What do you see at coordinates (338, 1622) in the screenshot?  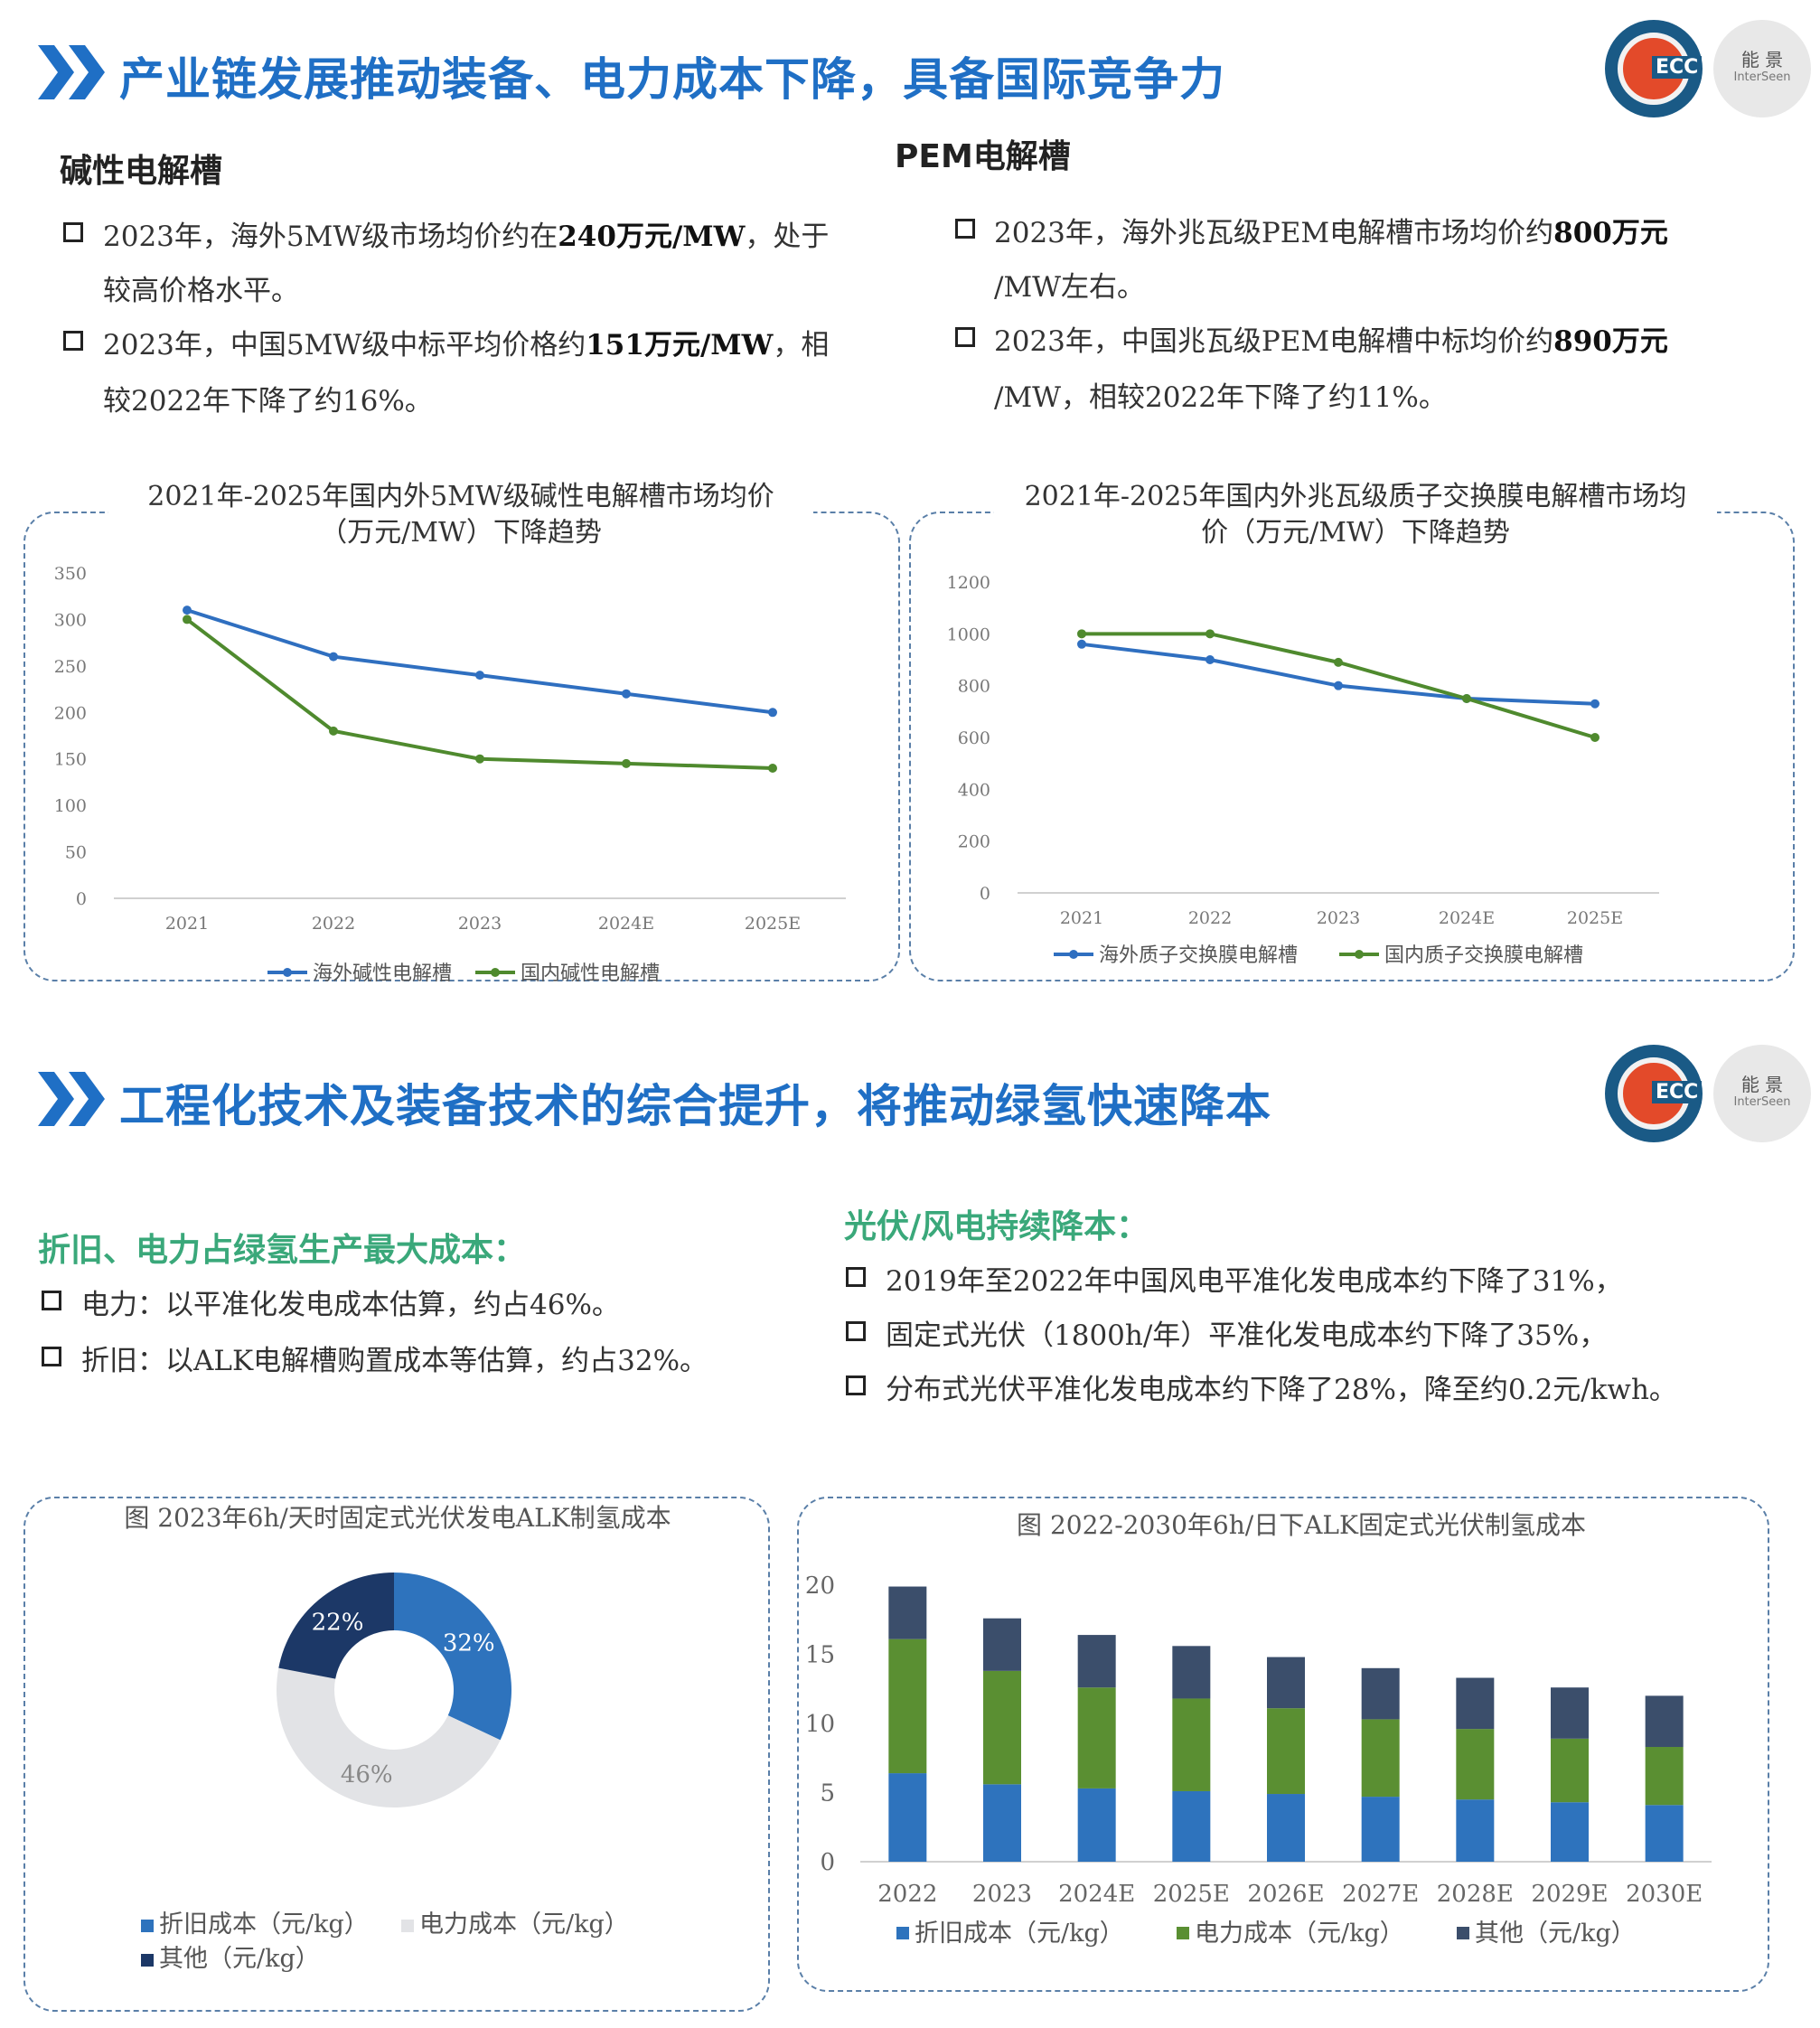 I see `slice-label: 22%` at bounding box center [338, 1622].